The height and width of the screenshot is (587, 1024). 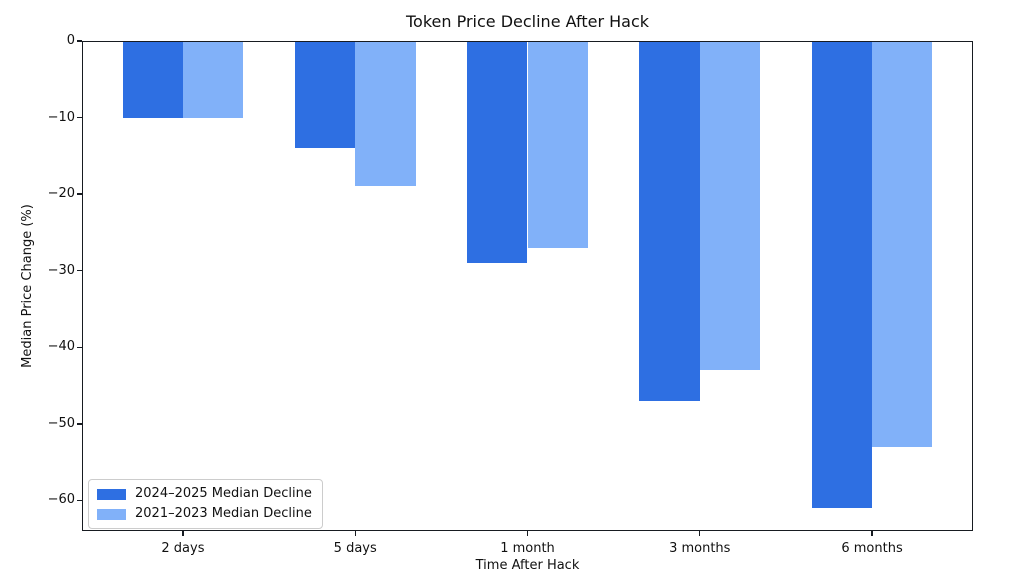 I want to click on legend-entry-2024-2025: 2024–2025 Median Decline, so click(x=204, y=494).